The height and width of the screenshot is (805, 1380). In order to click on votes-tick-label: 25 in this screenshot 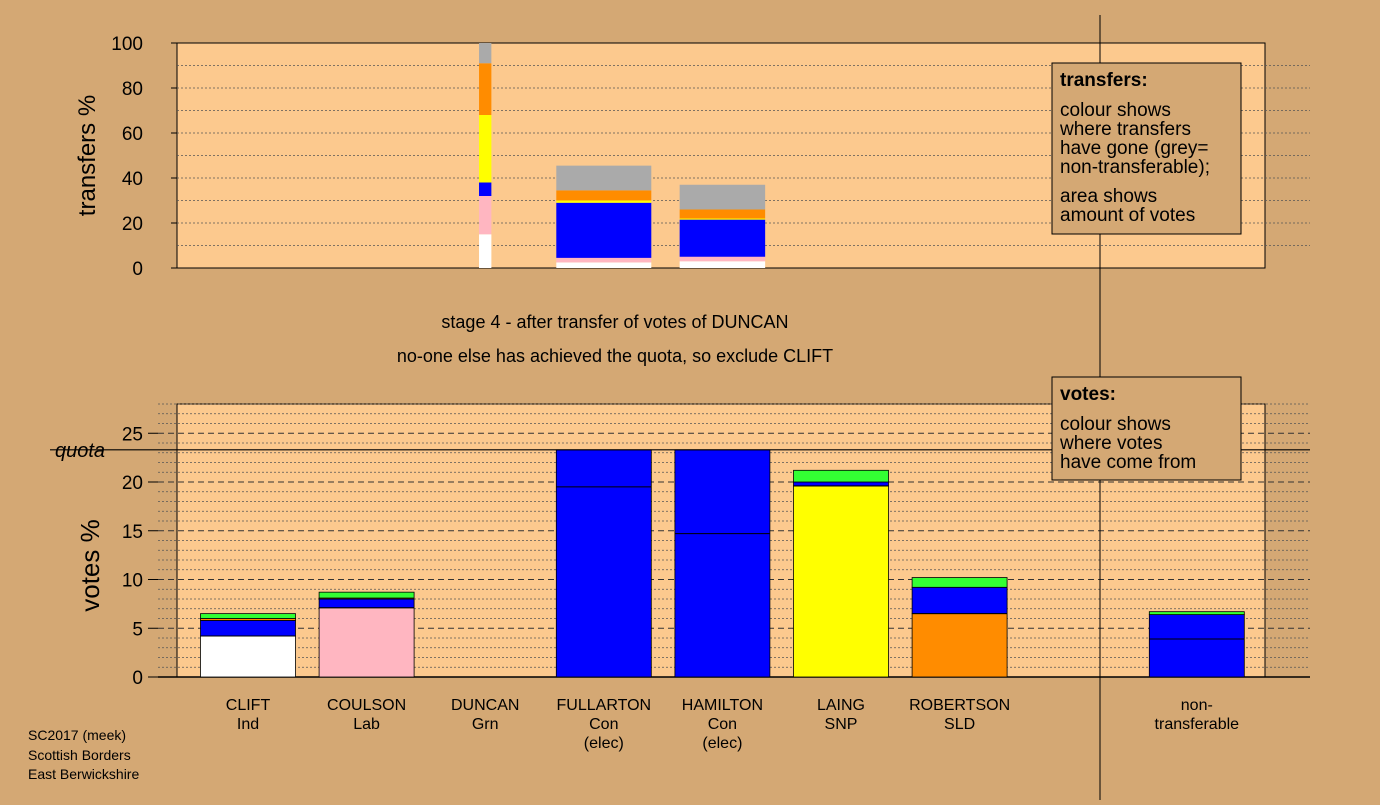, I will do `click(132, 434)`.